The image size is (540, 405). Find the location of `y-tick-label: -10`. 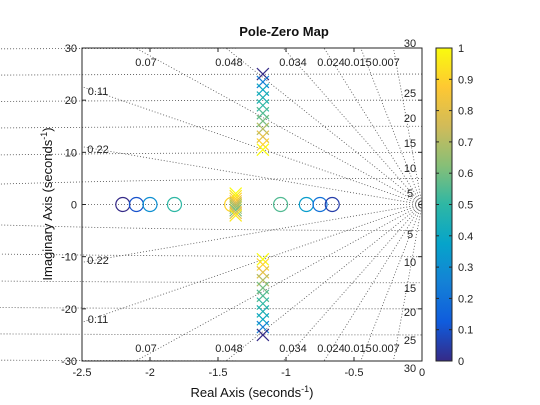

y-tick-label: -10 is located at coordinates (69, 258).